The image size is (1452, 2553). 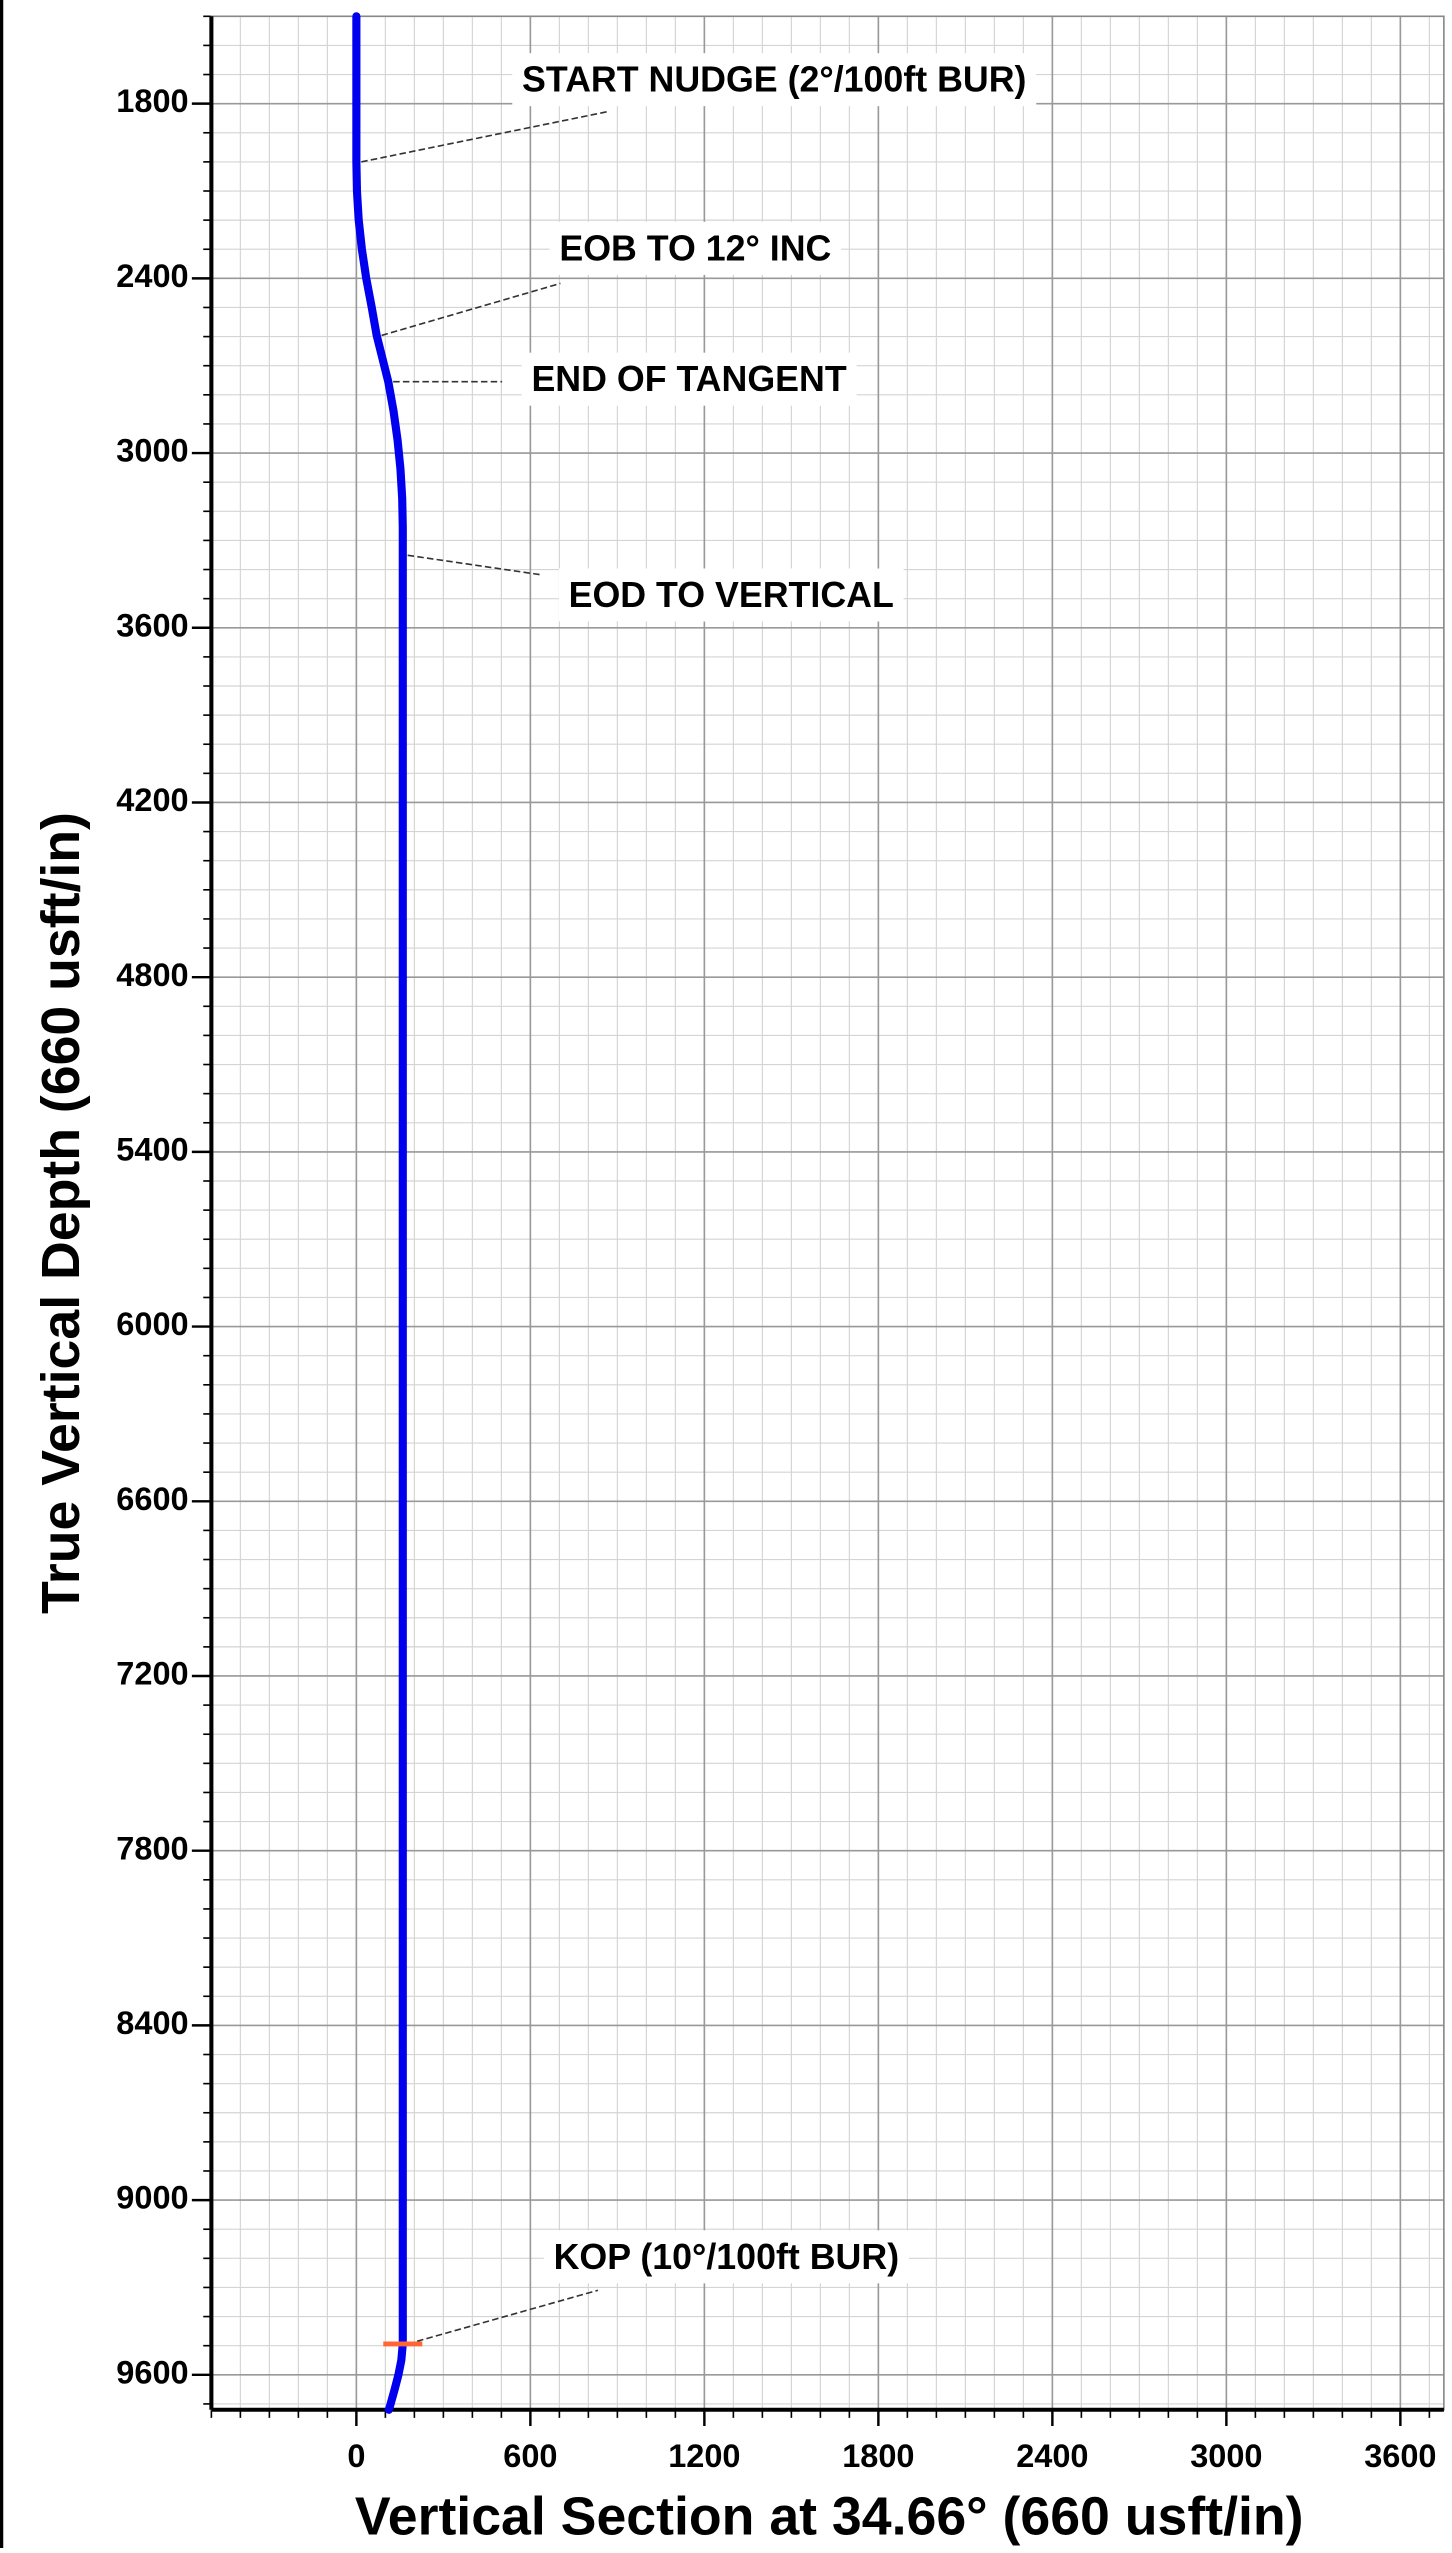 What do you see at coordinates (379, 1213) in the screenshot?
I see `well-path` at bounding box center [379, 1213].